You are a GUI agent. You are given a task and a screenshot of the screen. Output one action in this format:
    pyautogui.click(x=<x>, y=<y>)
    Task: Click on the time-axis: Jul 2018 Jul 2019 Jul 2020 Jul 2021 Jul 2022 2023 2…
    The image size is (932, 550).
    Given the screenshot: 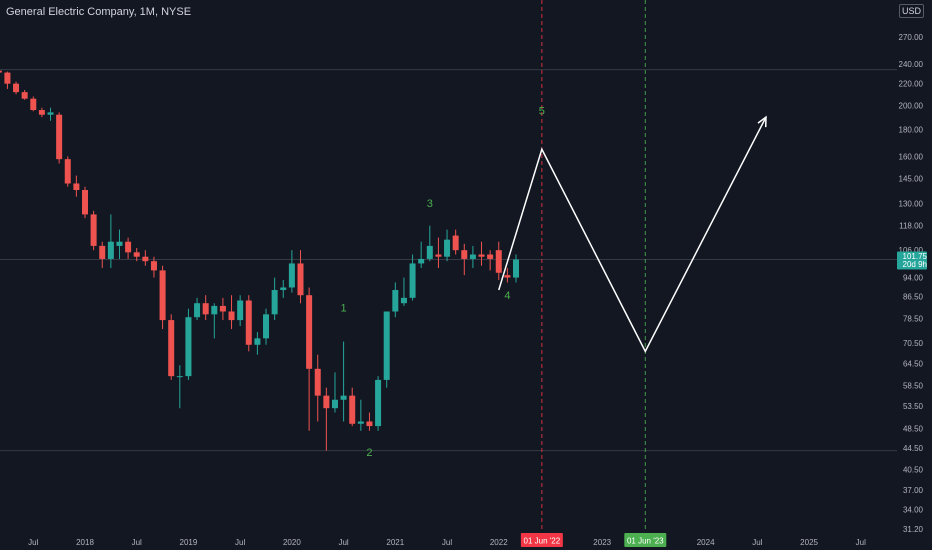 What is the action you would take?
    pyautogui.click(x=448, y=541)
    